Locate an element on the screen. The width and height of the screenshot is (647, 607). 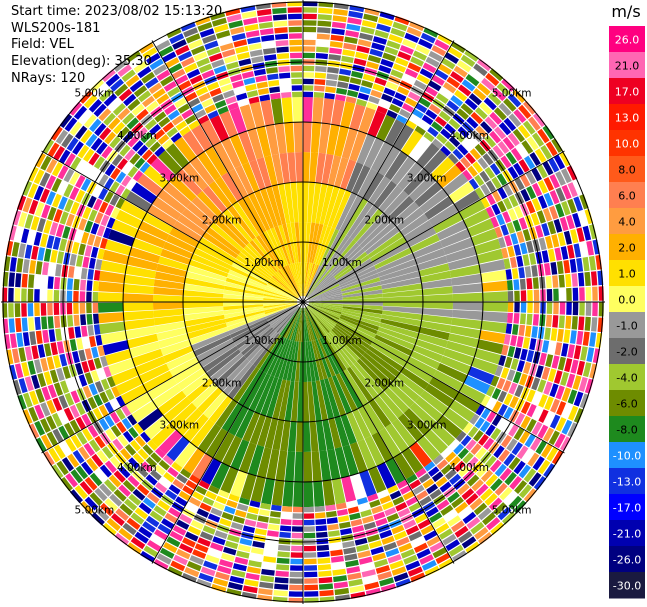
range-ring-label: 4.00km is located at coordinates (137, 136).